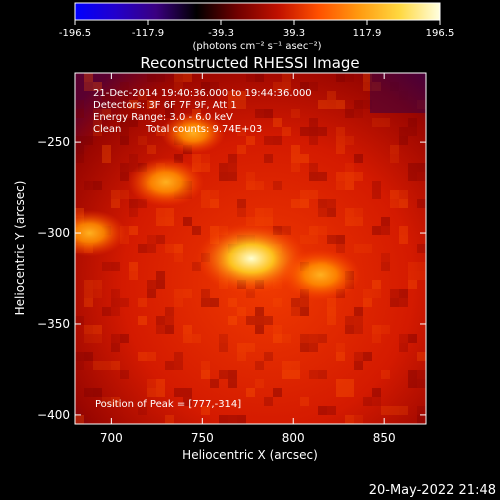  I want to click on y-axis-label: Heliocentric Y (arcsec), so click(20, 248).